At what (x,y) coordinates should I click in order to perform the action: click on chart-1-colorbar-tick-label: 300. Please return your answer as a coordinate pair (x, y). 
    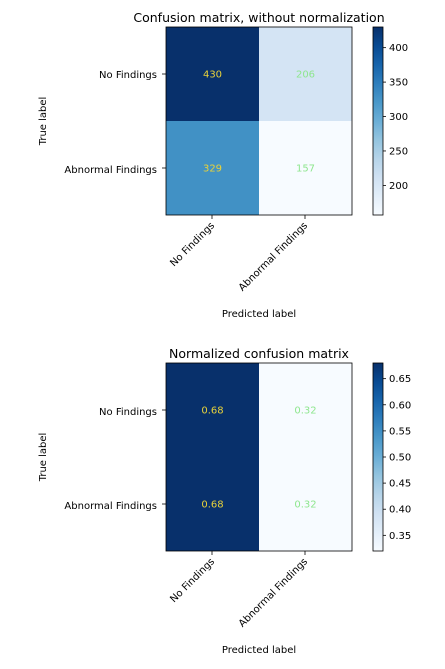
    Looking at the image, I should click on (398, 117).